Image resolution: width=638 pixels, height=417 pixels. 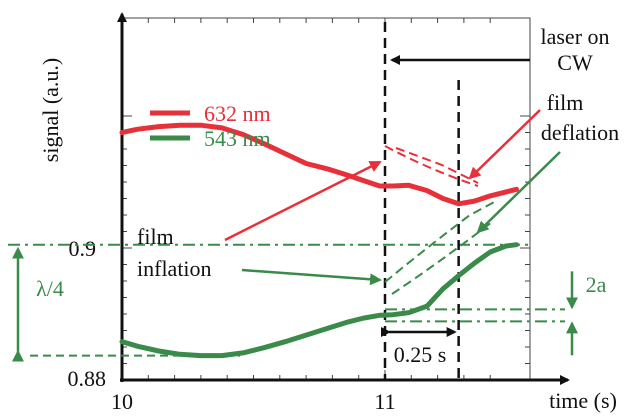 I want to click on y-tick-label-0-88: 0.88, so click(x=87, y=378).